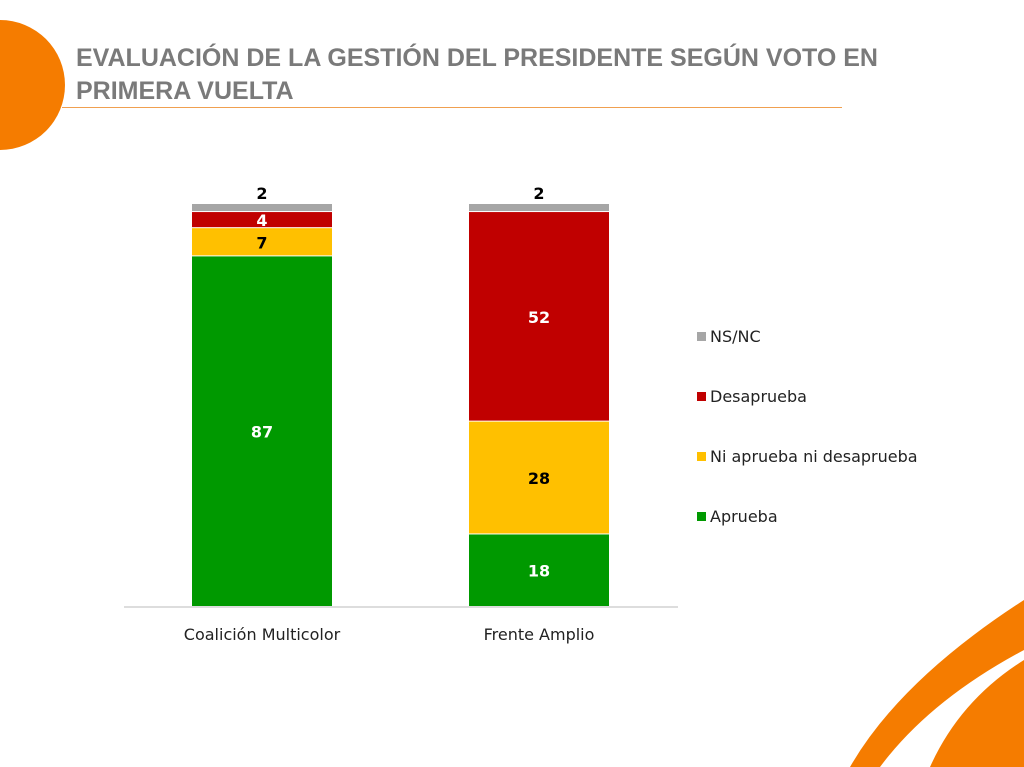 This screenshot has width=1024, height=767. What do you see at coordinates (262, 634) in the screenshot?
I see `category-label: Coalición Multicolor` at bounding box center [262, 634].